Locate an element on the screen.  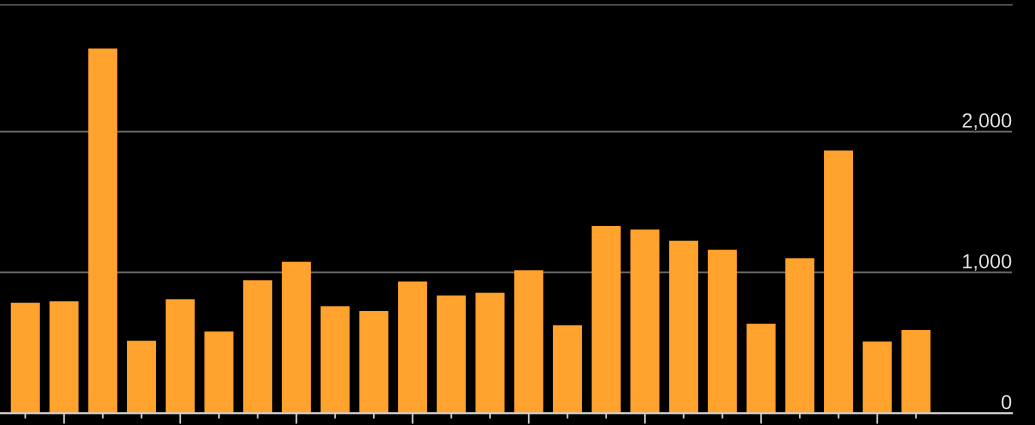
y-tick-label: 0 is located at coordinates (1006, 402).